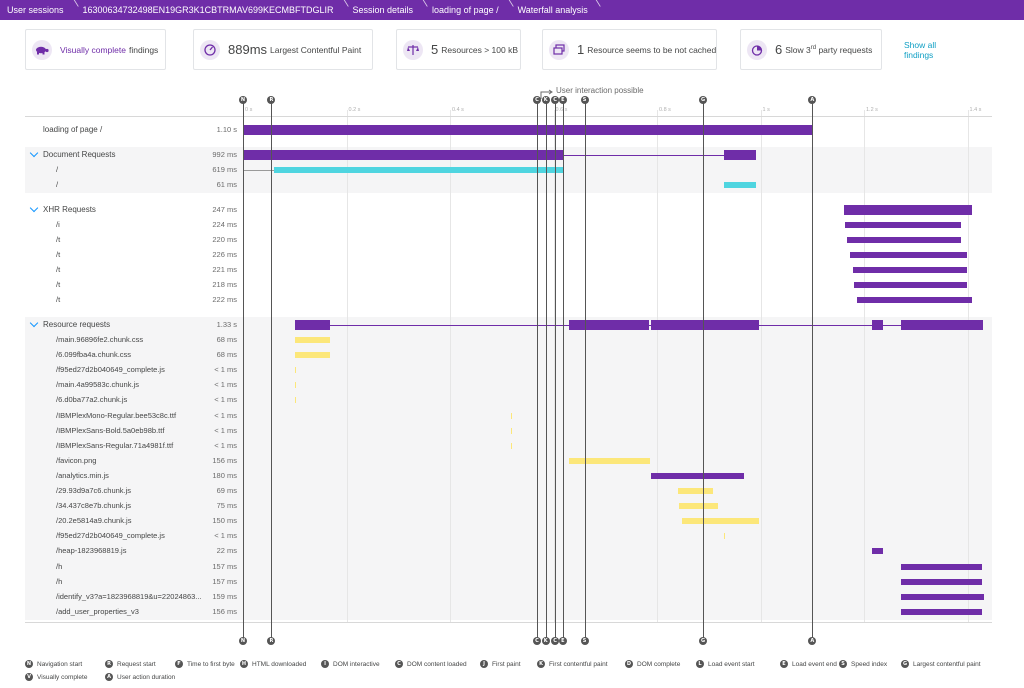 This screenshot has height=688, width=1024. What do you see at coordinates (271, 641) in the screenshot?
I see `marker-r-bottom: R` at bounding box center [271, 641].